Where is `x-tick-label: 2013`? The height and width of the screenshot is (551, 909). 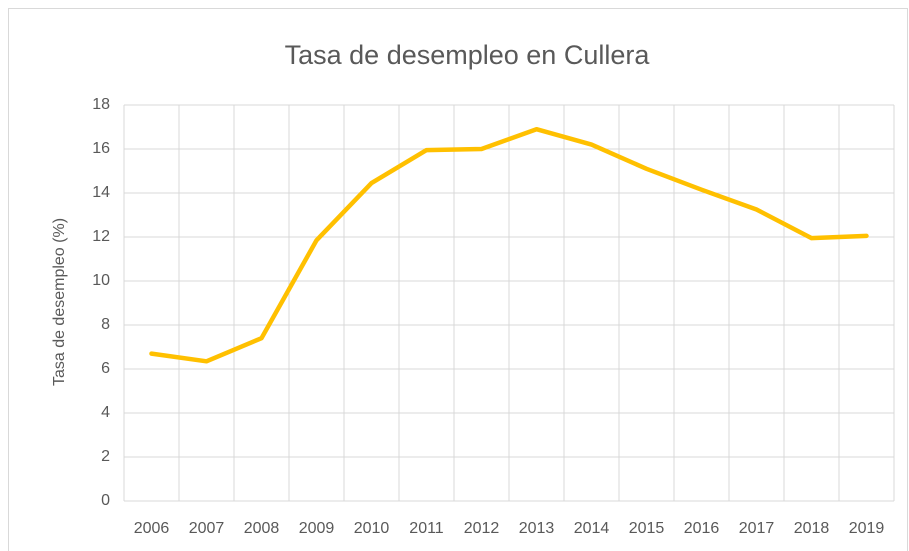 x-tick-label: 2013 is located at coordinates (537, 528).